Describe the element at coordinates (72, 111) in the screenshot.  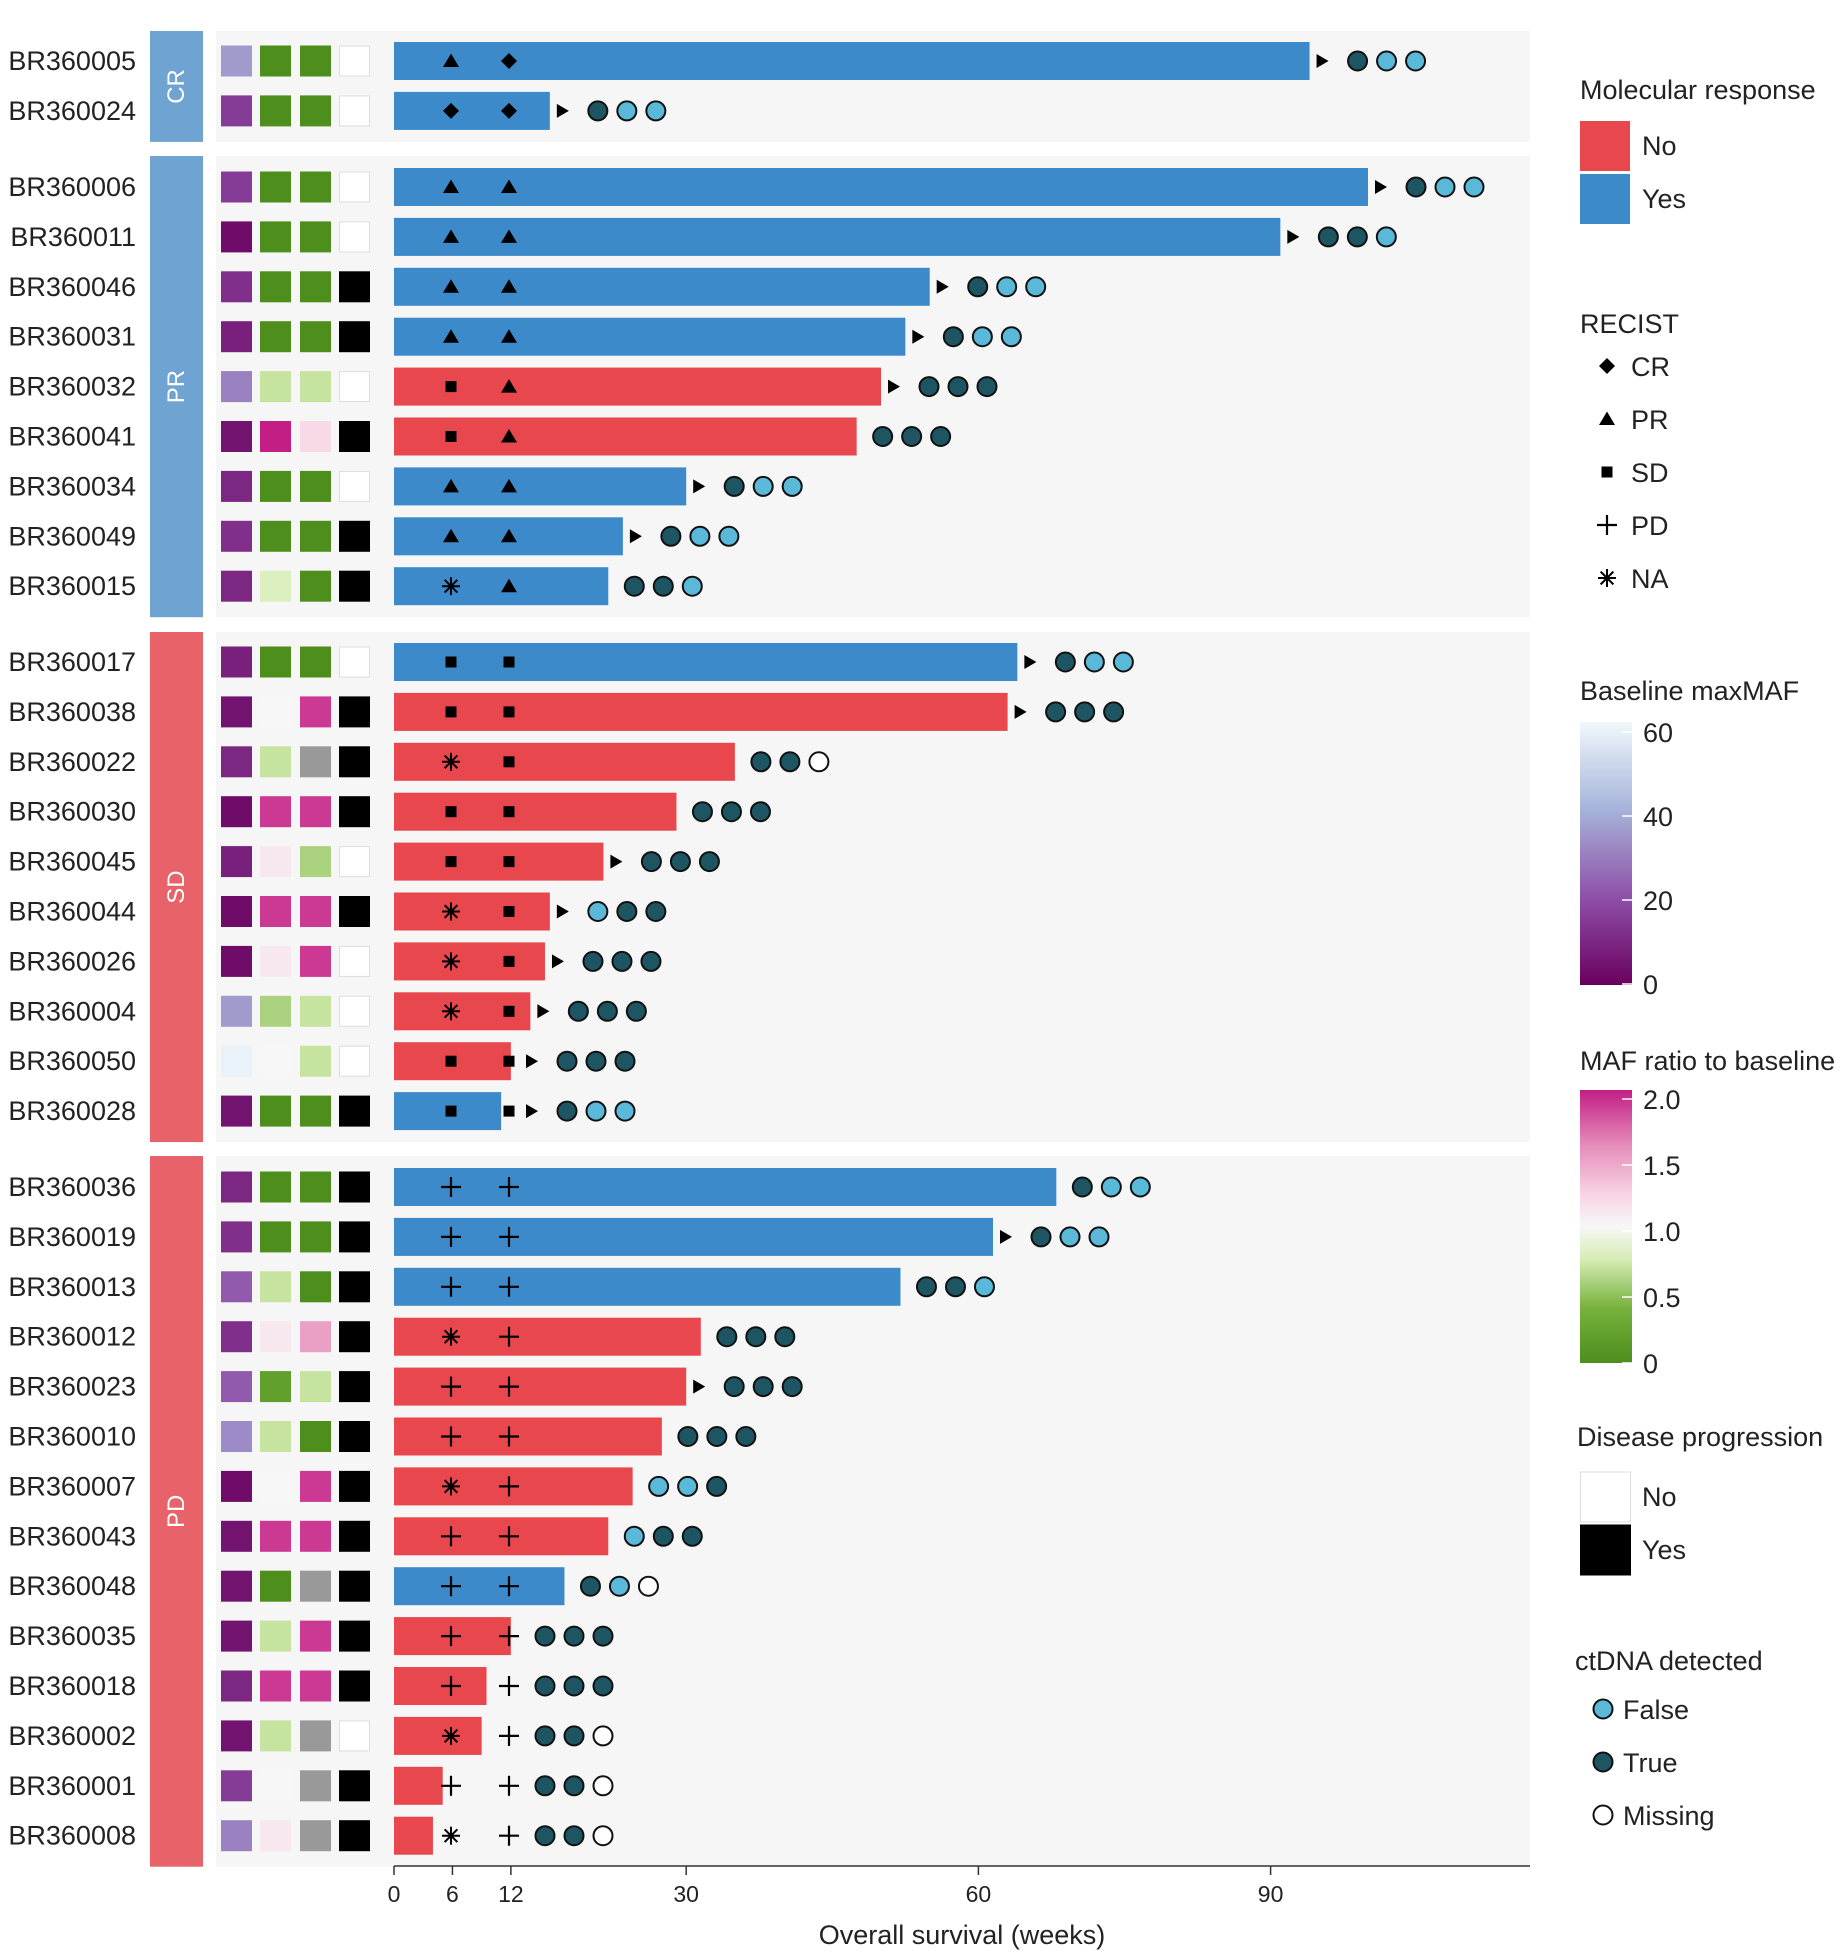
I see `patient-id-label: BR360024` at that location.